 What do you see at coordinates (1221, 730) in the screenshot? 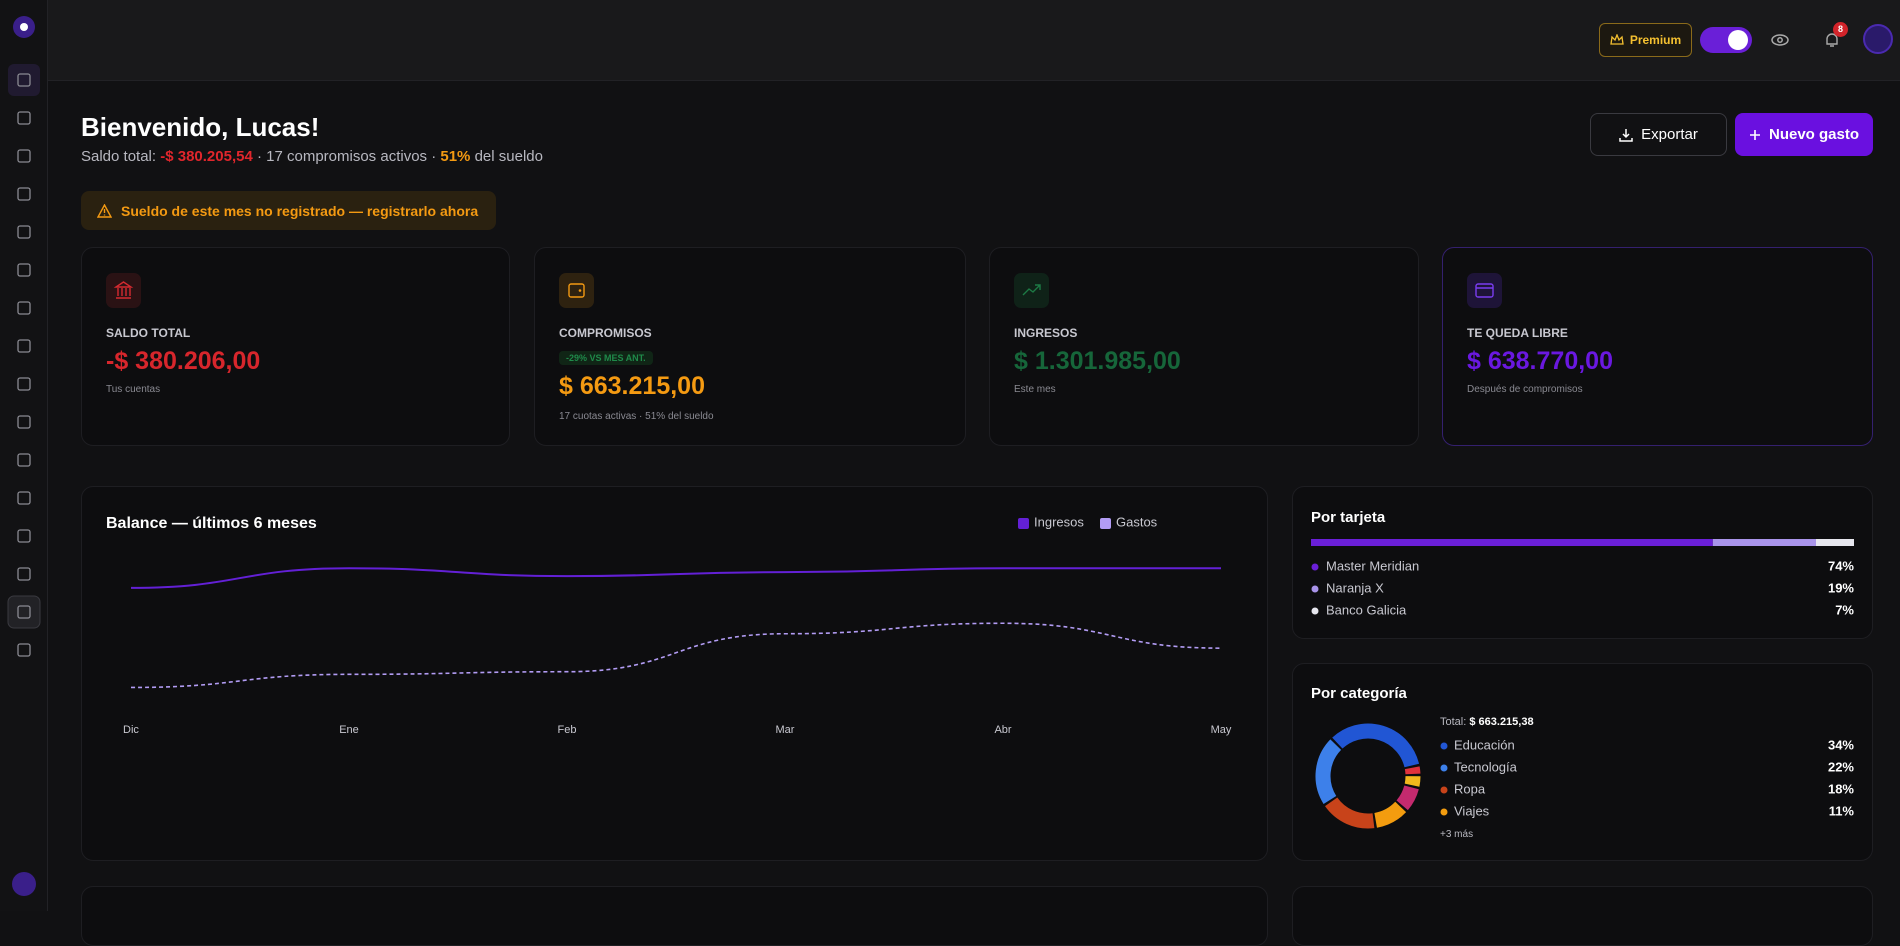
I see `x-tick-label: May` at bounding box center [1221, 730].